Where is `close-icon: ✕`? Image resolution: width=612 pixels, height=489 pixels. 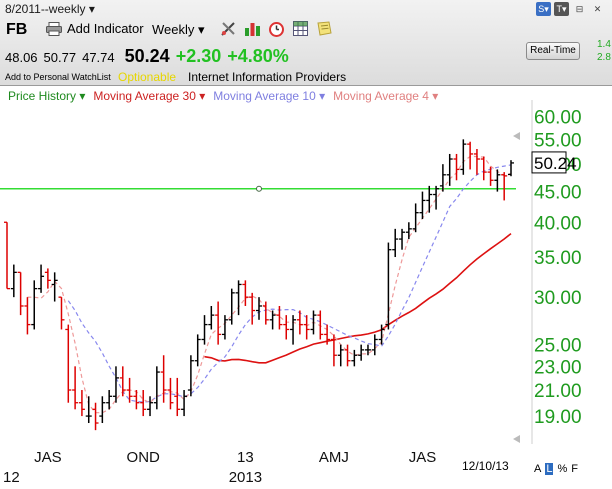 close-icon: ✕ is located at coordinates (597, 9).